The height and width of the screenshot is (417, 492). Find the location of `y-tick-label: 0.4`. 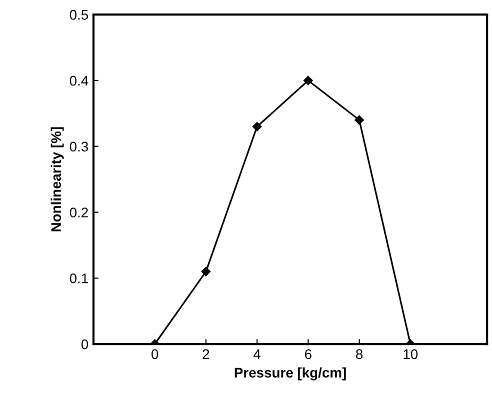

y-tick-label: 0.4 is located at coordinates (79, 81).